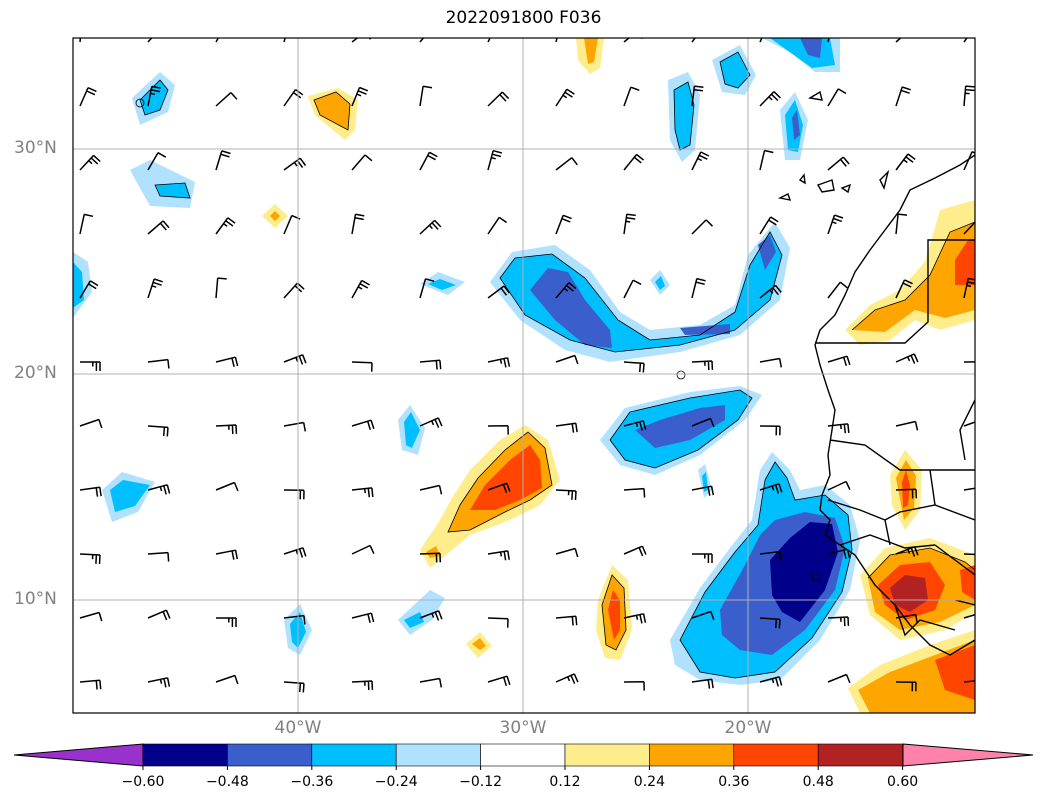 The image size is (1047, 805). I want to click on lon-label-30w: 30°W, so click(523, 728).